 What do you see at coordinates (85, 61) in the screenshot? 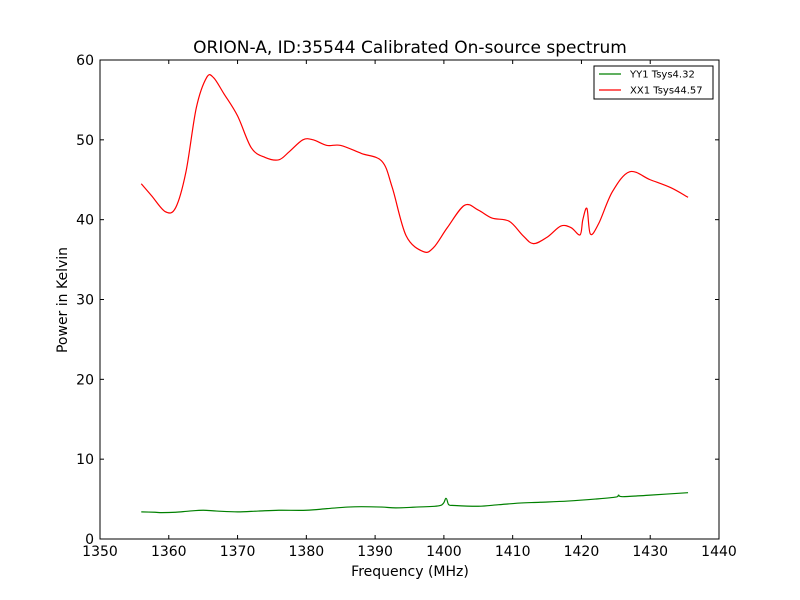
I see `y-tick-label: 60` at bounding box center [85, 61].